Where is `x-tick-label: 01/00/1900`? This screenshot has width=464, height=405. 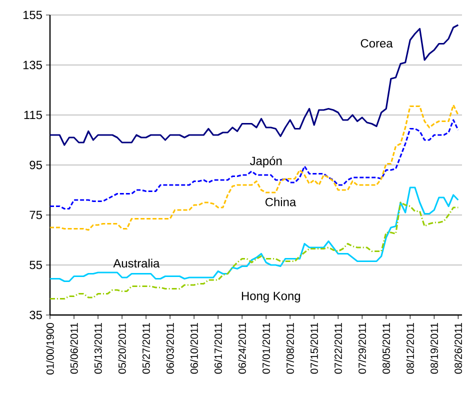 x-tick-label: 01/00/1900 is located at coordinates (50, 348).